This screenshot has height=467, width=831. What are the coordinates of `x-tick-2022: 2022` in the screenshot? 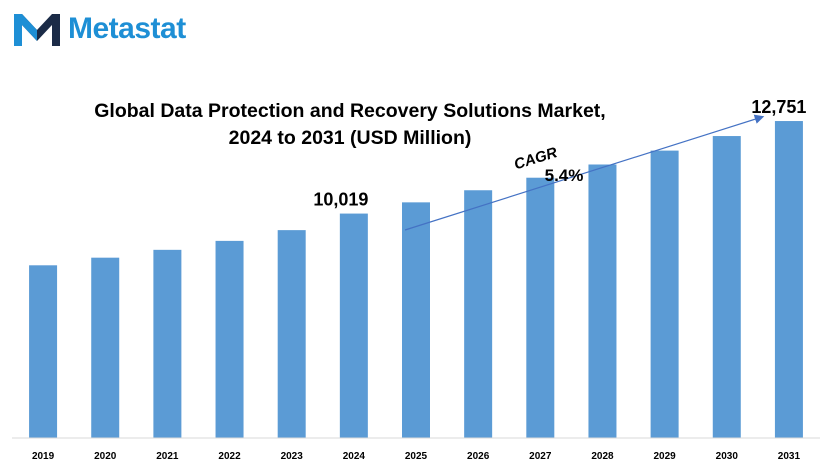 It's located at (229, 456).